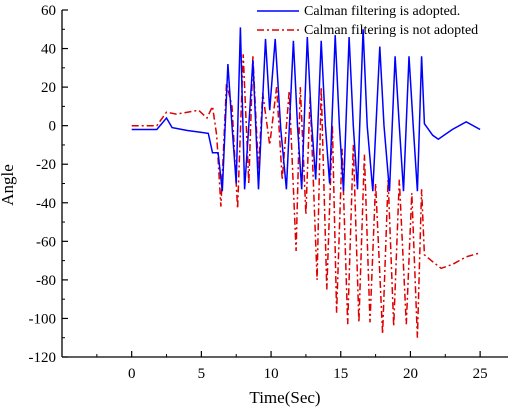 The height and width of the screenshot is (411, 510). Describe the element at coordinates (46, 242) in the screenshot. I see `y-tick-label: -60` at that location.